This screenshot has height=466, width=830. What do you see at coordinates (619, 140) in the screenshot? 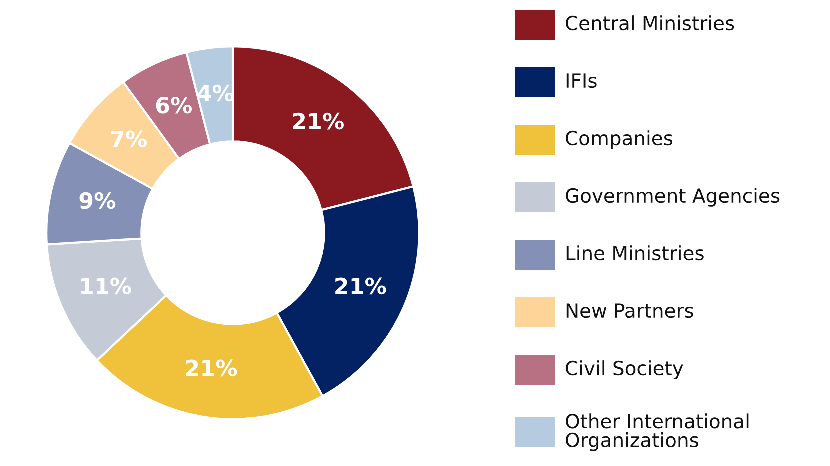
I see `legend-label: Companies` at bounding box center [619, 140].